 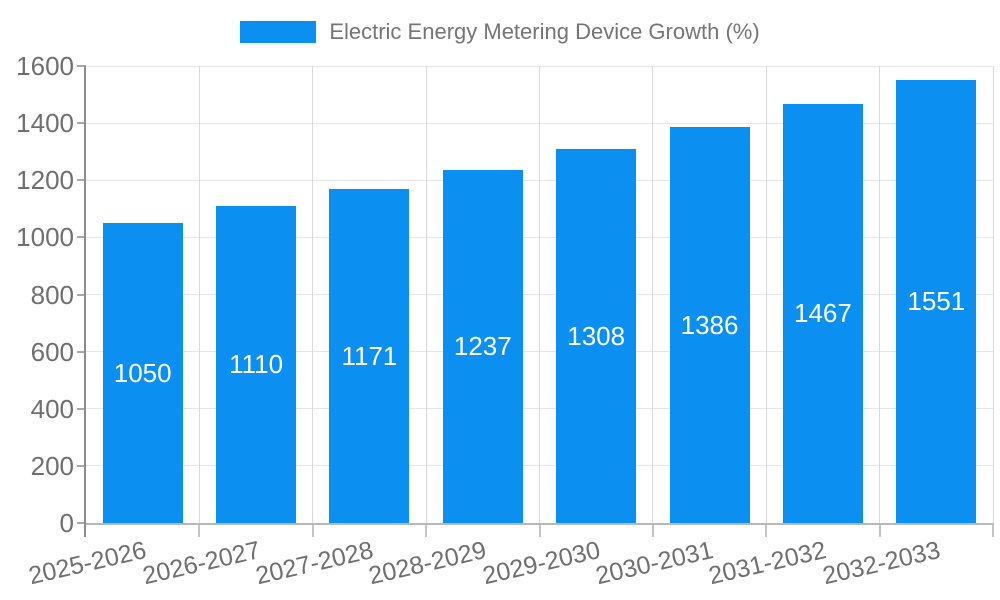 What do you see at coordinates (45, 237) in the screenshot?
I see `y-tick-label: 1000` at bounding box center [45, 237].